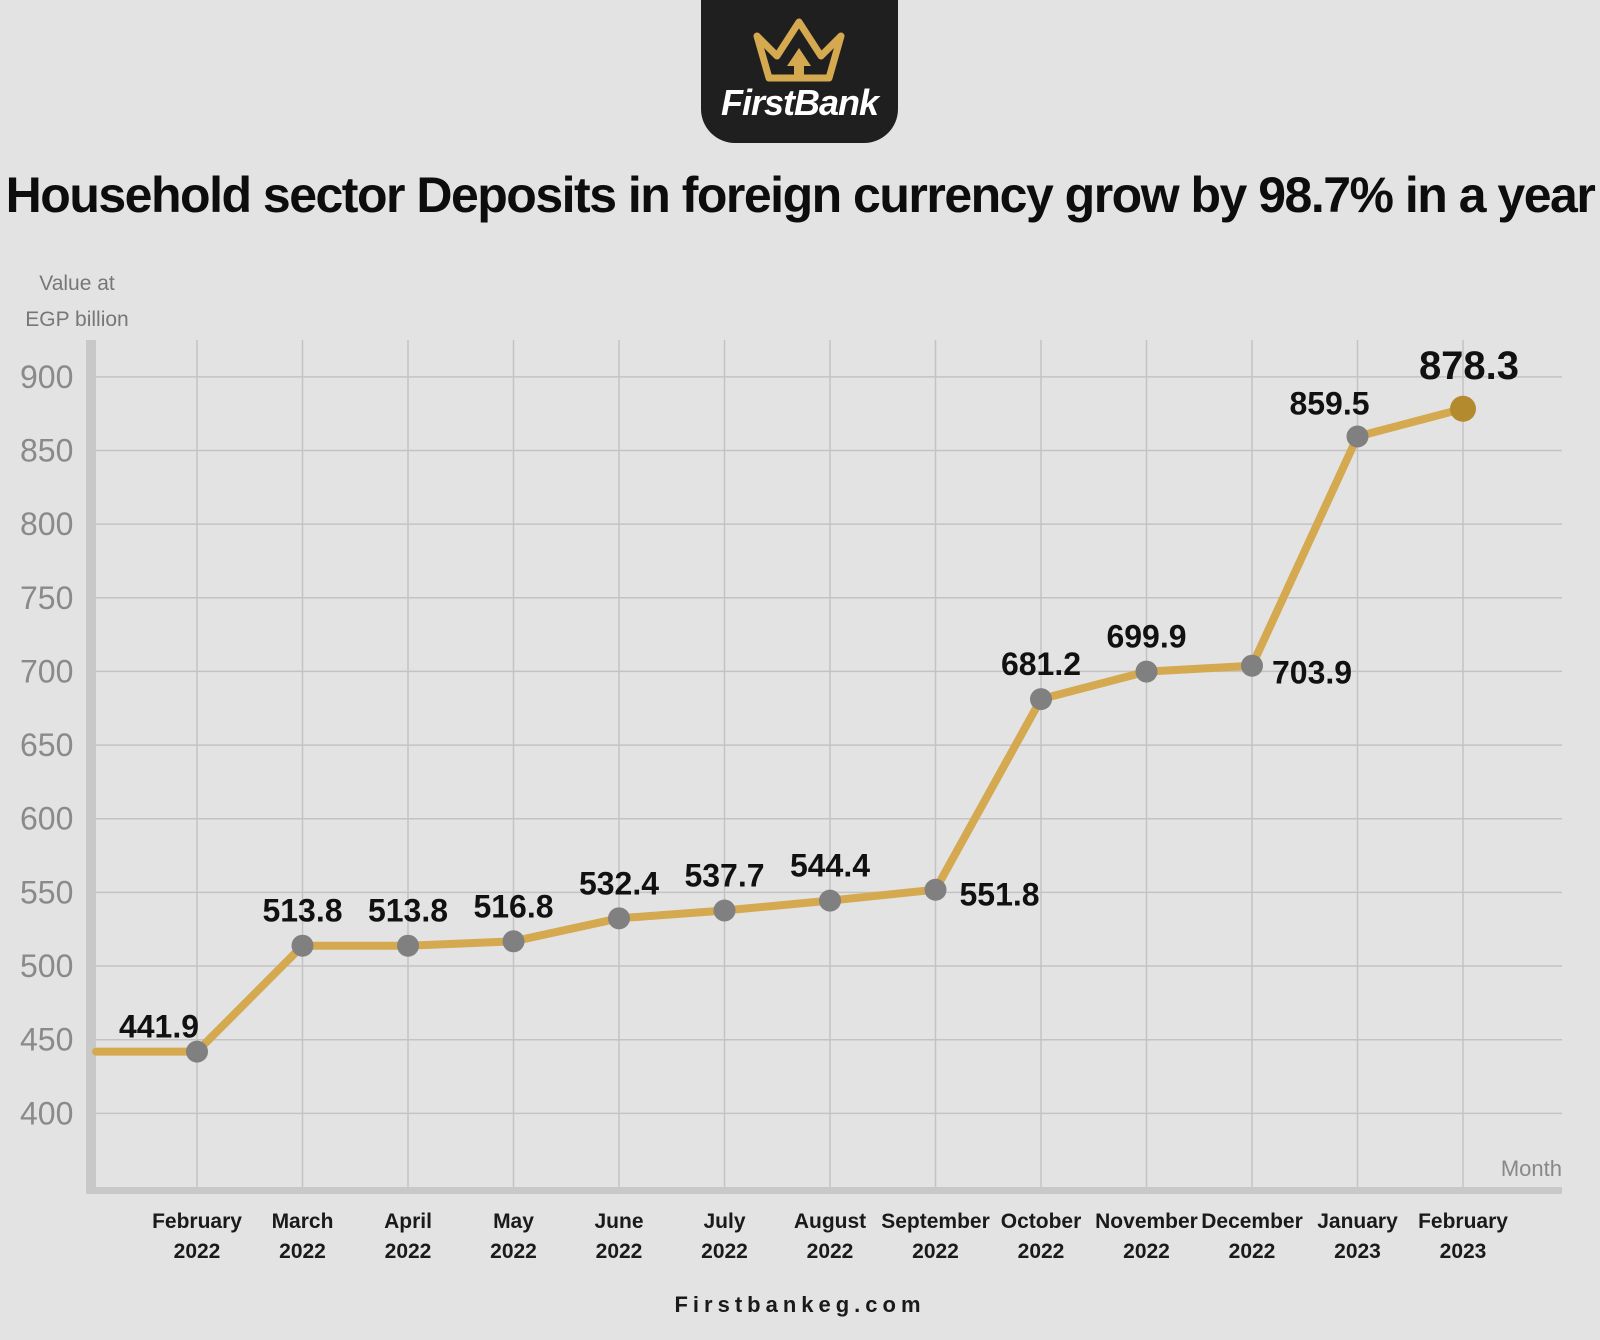 This screenshot has width=1600, height=1340. I want to click on data-label: 537.7, so click(724, 876).